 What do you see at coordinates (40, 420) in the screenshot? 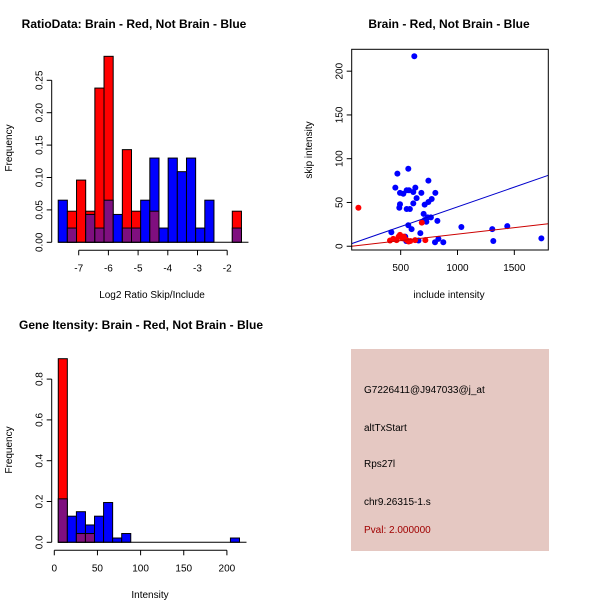
I see `intensity-hist-y-tick-label: 0.6` at bounding box center [40, 420].